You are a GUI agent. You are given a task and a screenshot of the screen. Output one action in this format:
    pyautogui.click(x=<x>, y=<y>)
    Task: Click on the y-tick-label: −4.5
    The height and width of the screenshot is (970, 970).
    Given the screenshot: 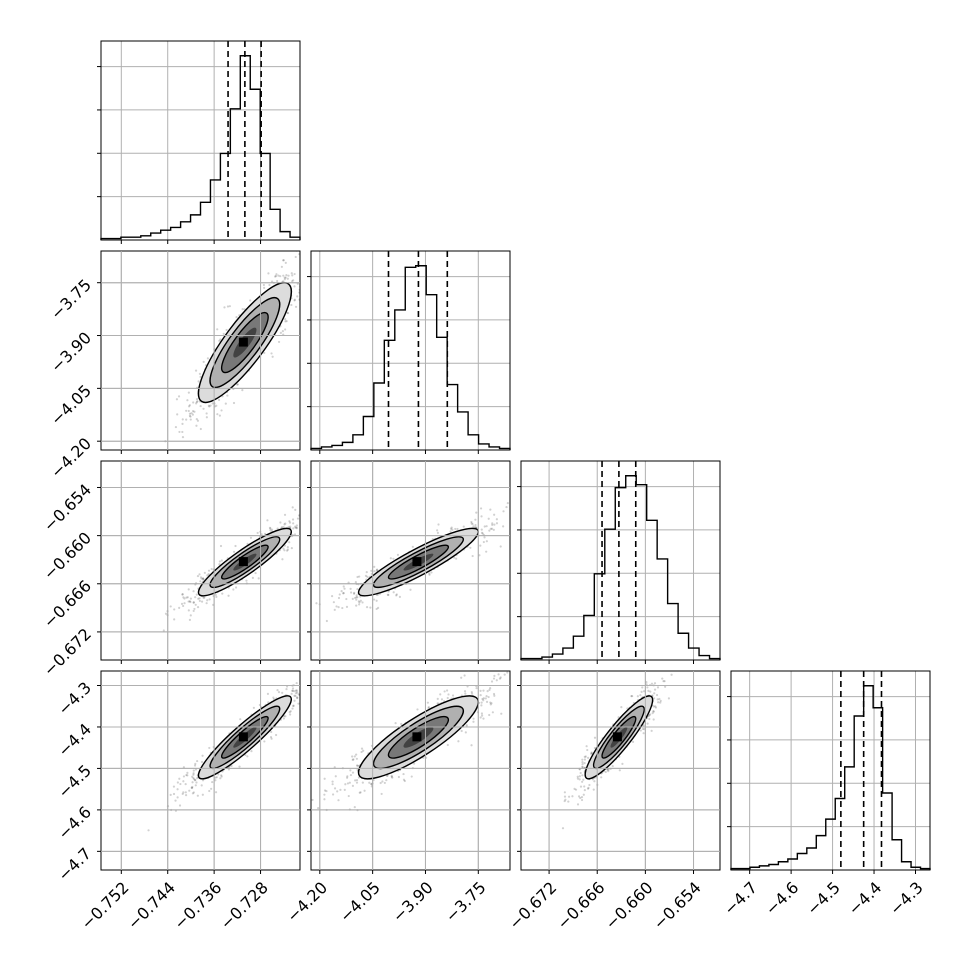 What is the action you would take?
    pyautogui.click(x=74, y=781)
    